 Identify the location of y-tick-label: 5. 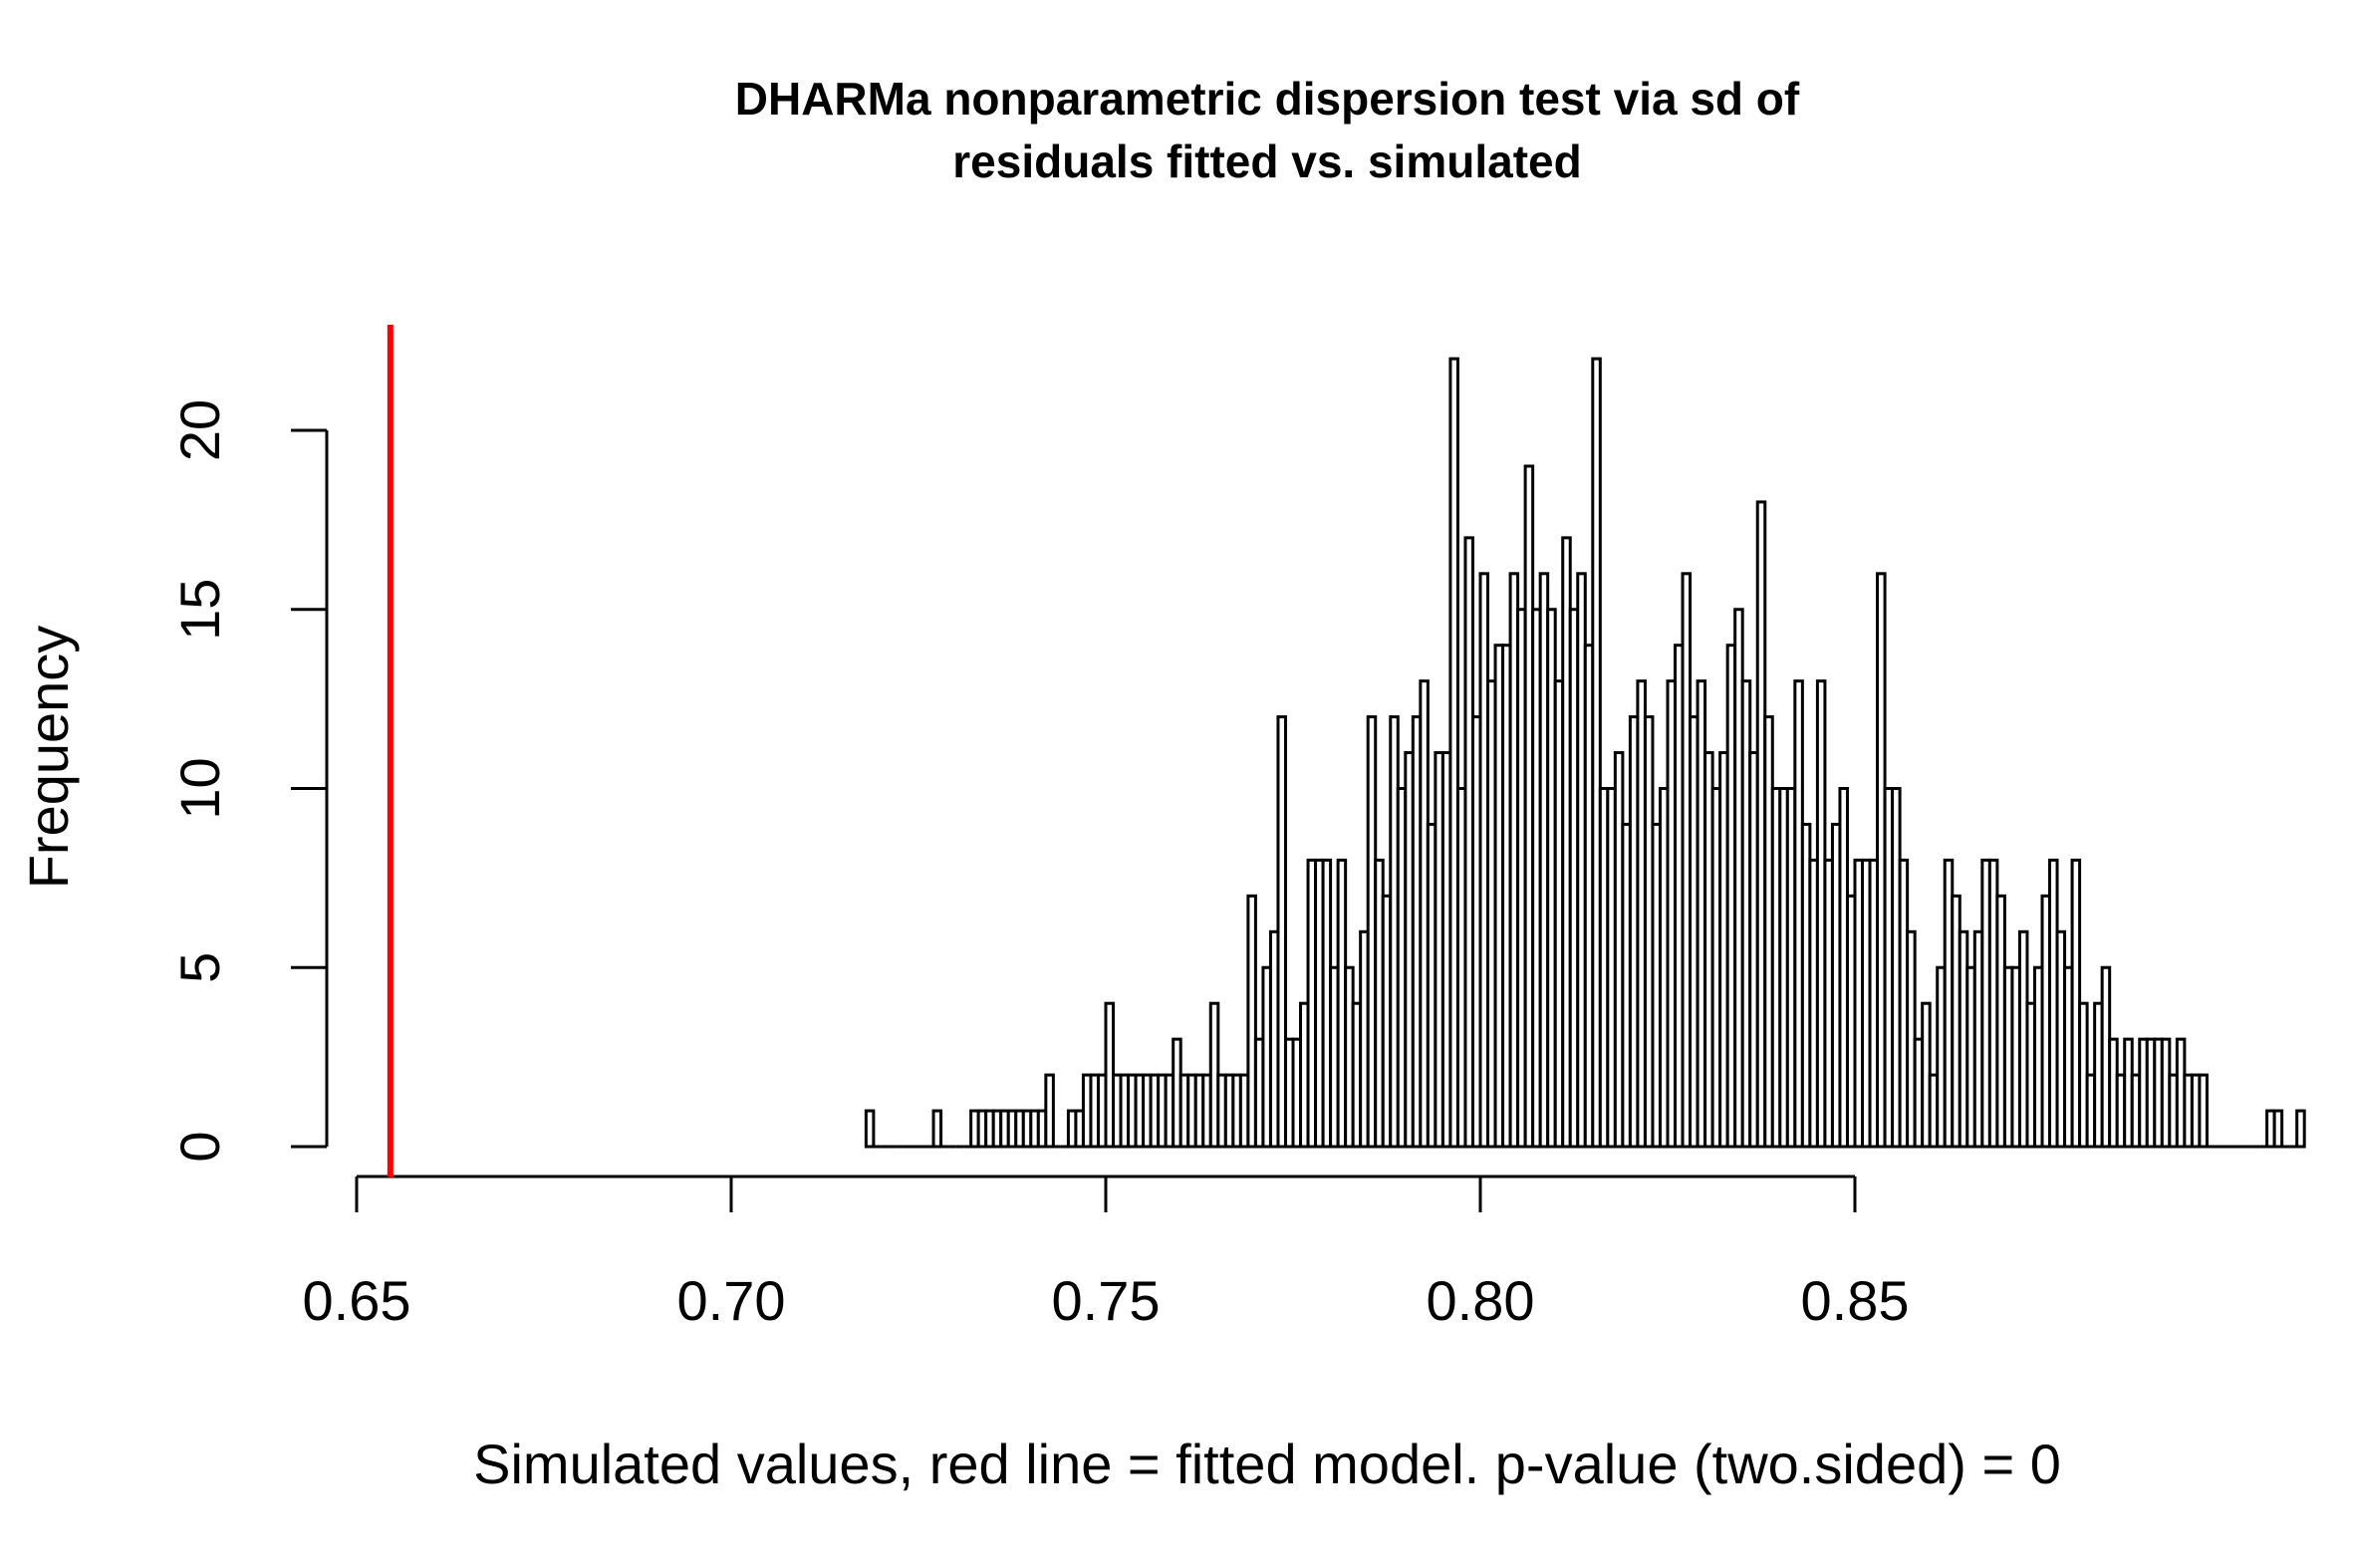
(199, 967).